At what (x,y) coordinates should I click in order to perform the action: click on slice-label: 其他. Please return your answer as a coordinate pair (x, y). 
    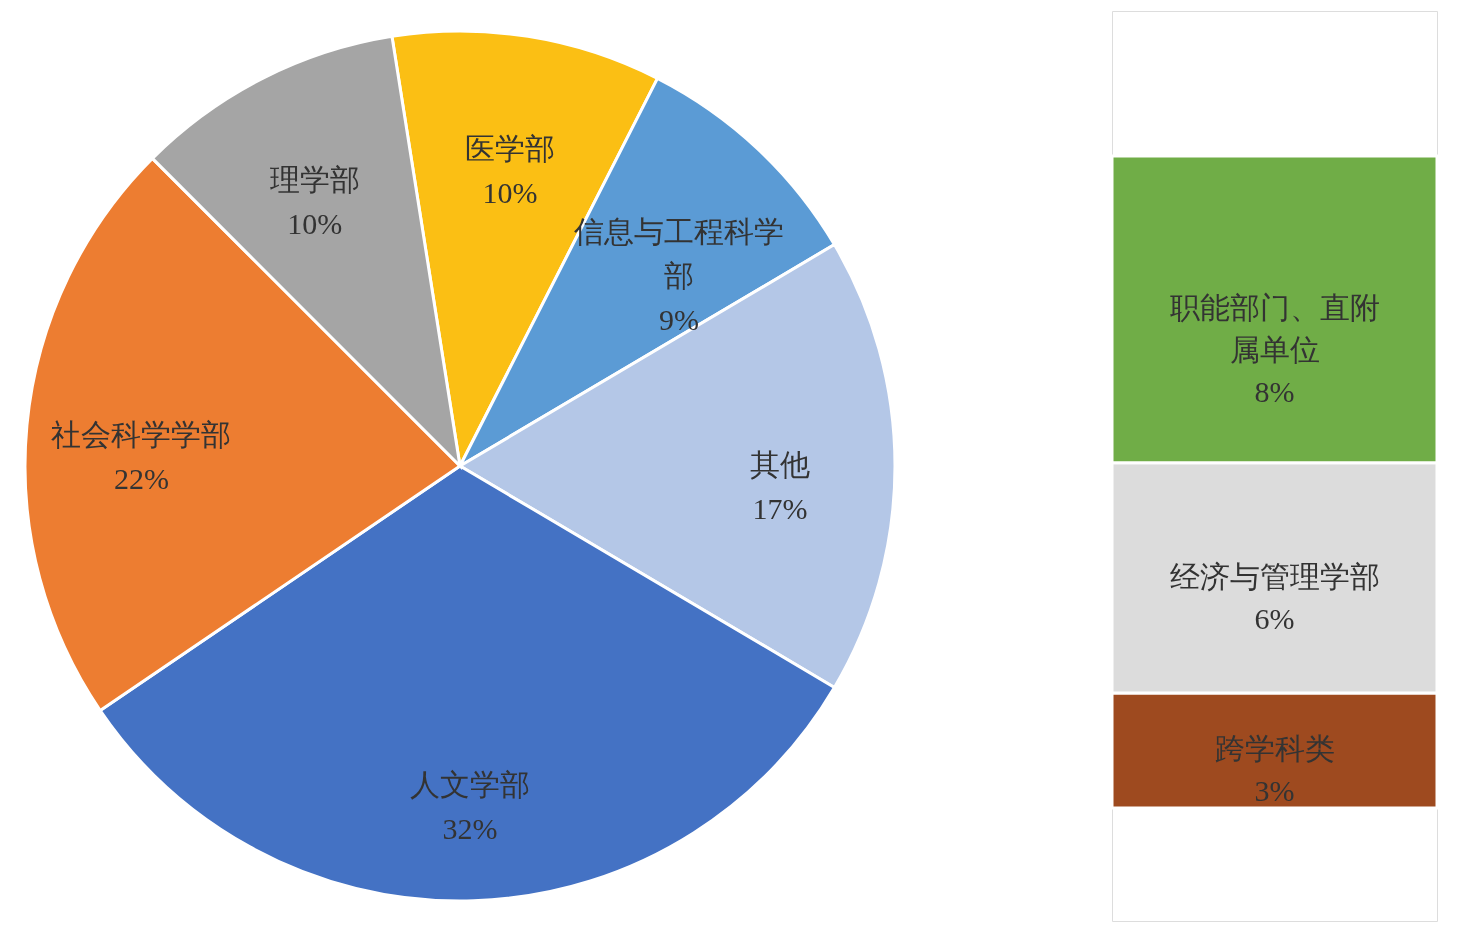
    Looking at the image, I should click on (780, 464).